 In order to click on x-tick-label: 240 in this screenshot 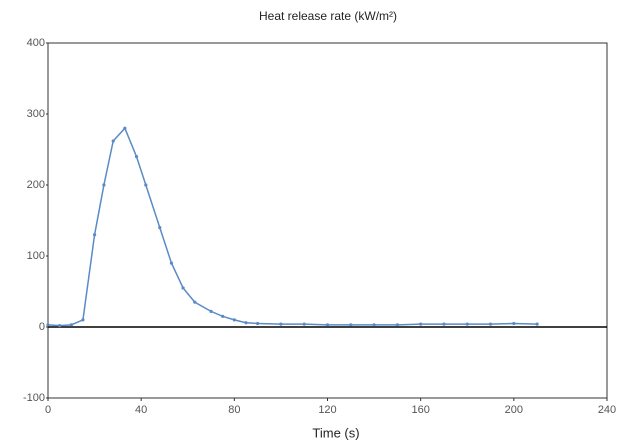, I will do `click(607, 410)`.